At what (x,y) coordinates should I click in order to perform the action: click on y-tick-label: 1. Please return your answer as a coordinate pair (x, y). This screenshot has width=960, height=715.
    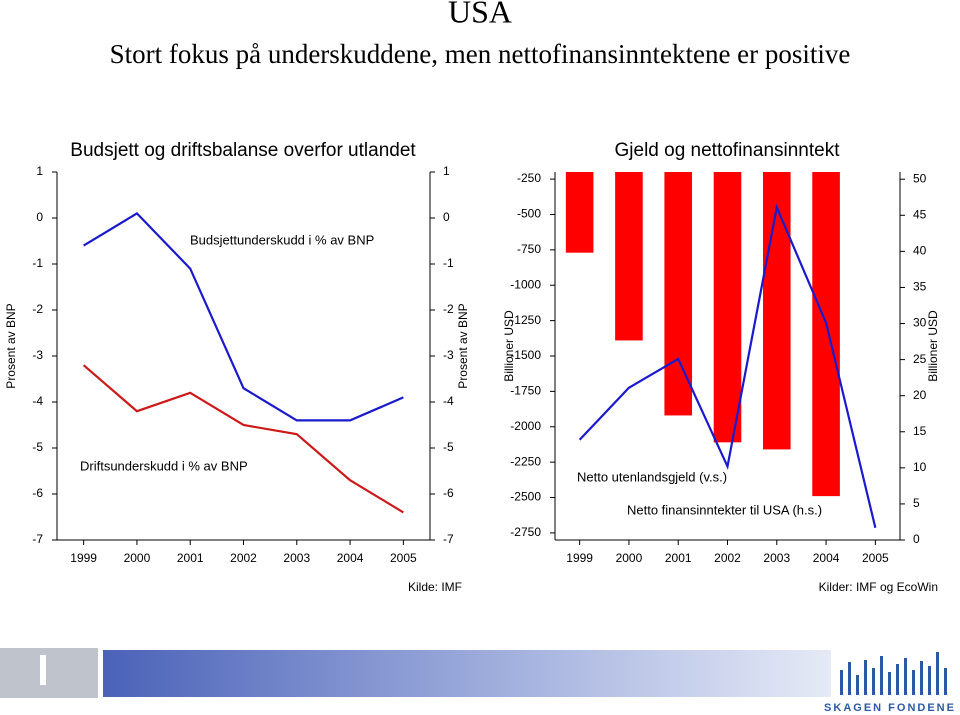
    Looking at the image, I should click on (39, 171).